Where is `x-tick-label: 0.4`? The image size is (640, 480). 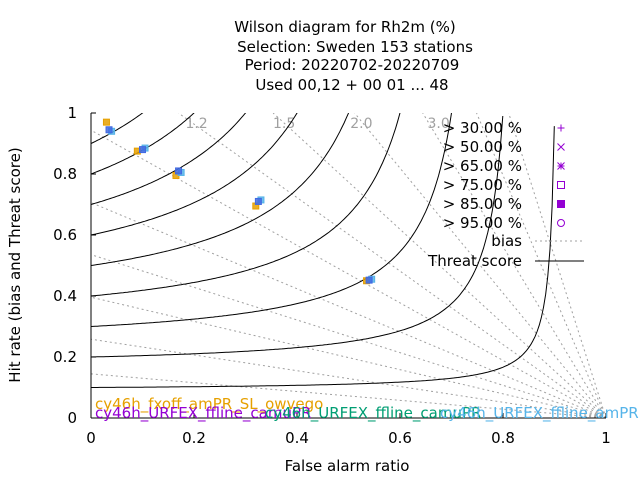
x-tick-label: 0.4 is located at coordinates (297, 438).